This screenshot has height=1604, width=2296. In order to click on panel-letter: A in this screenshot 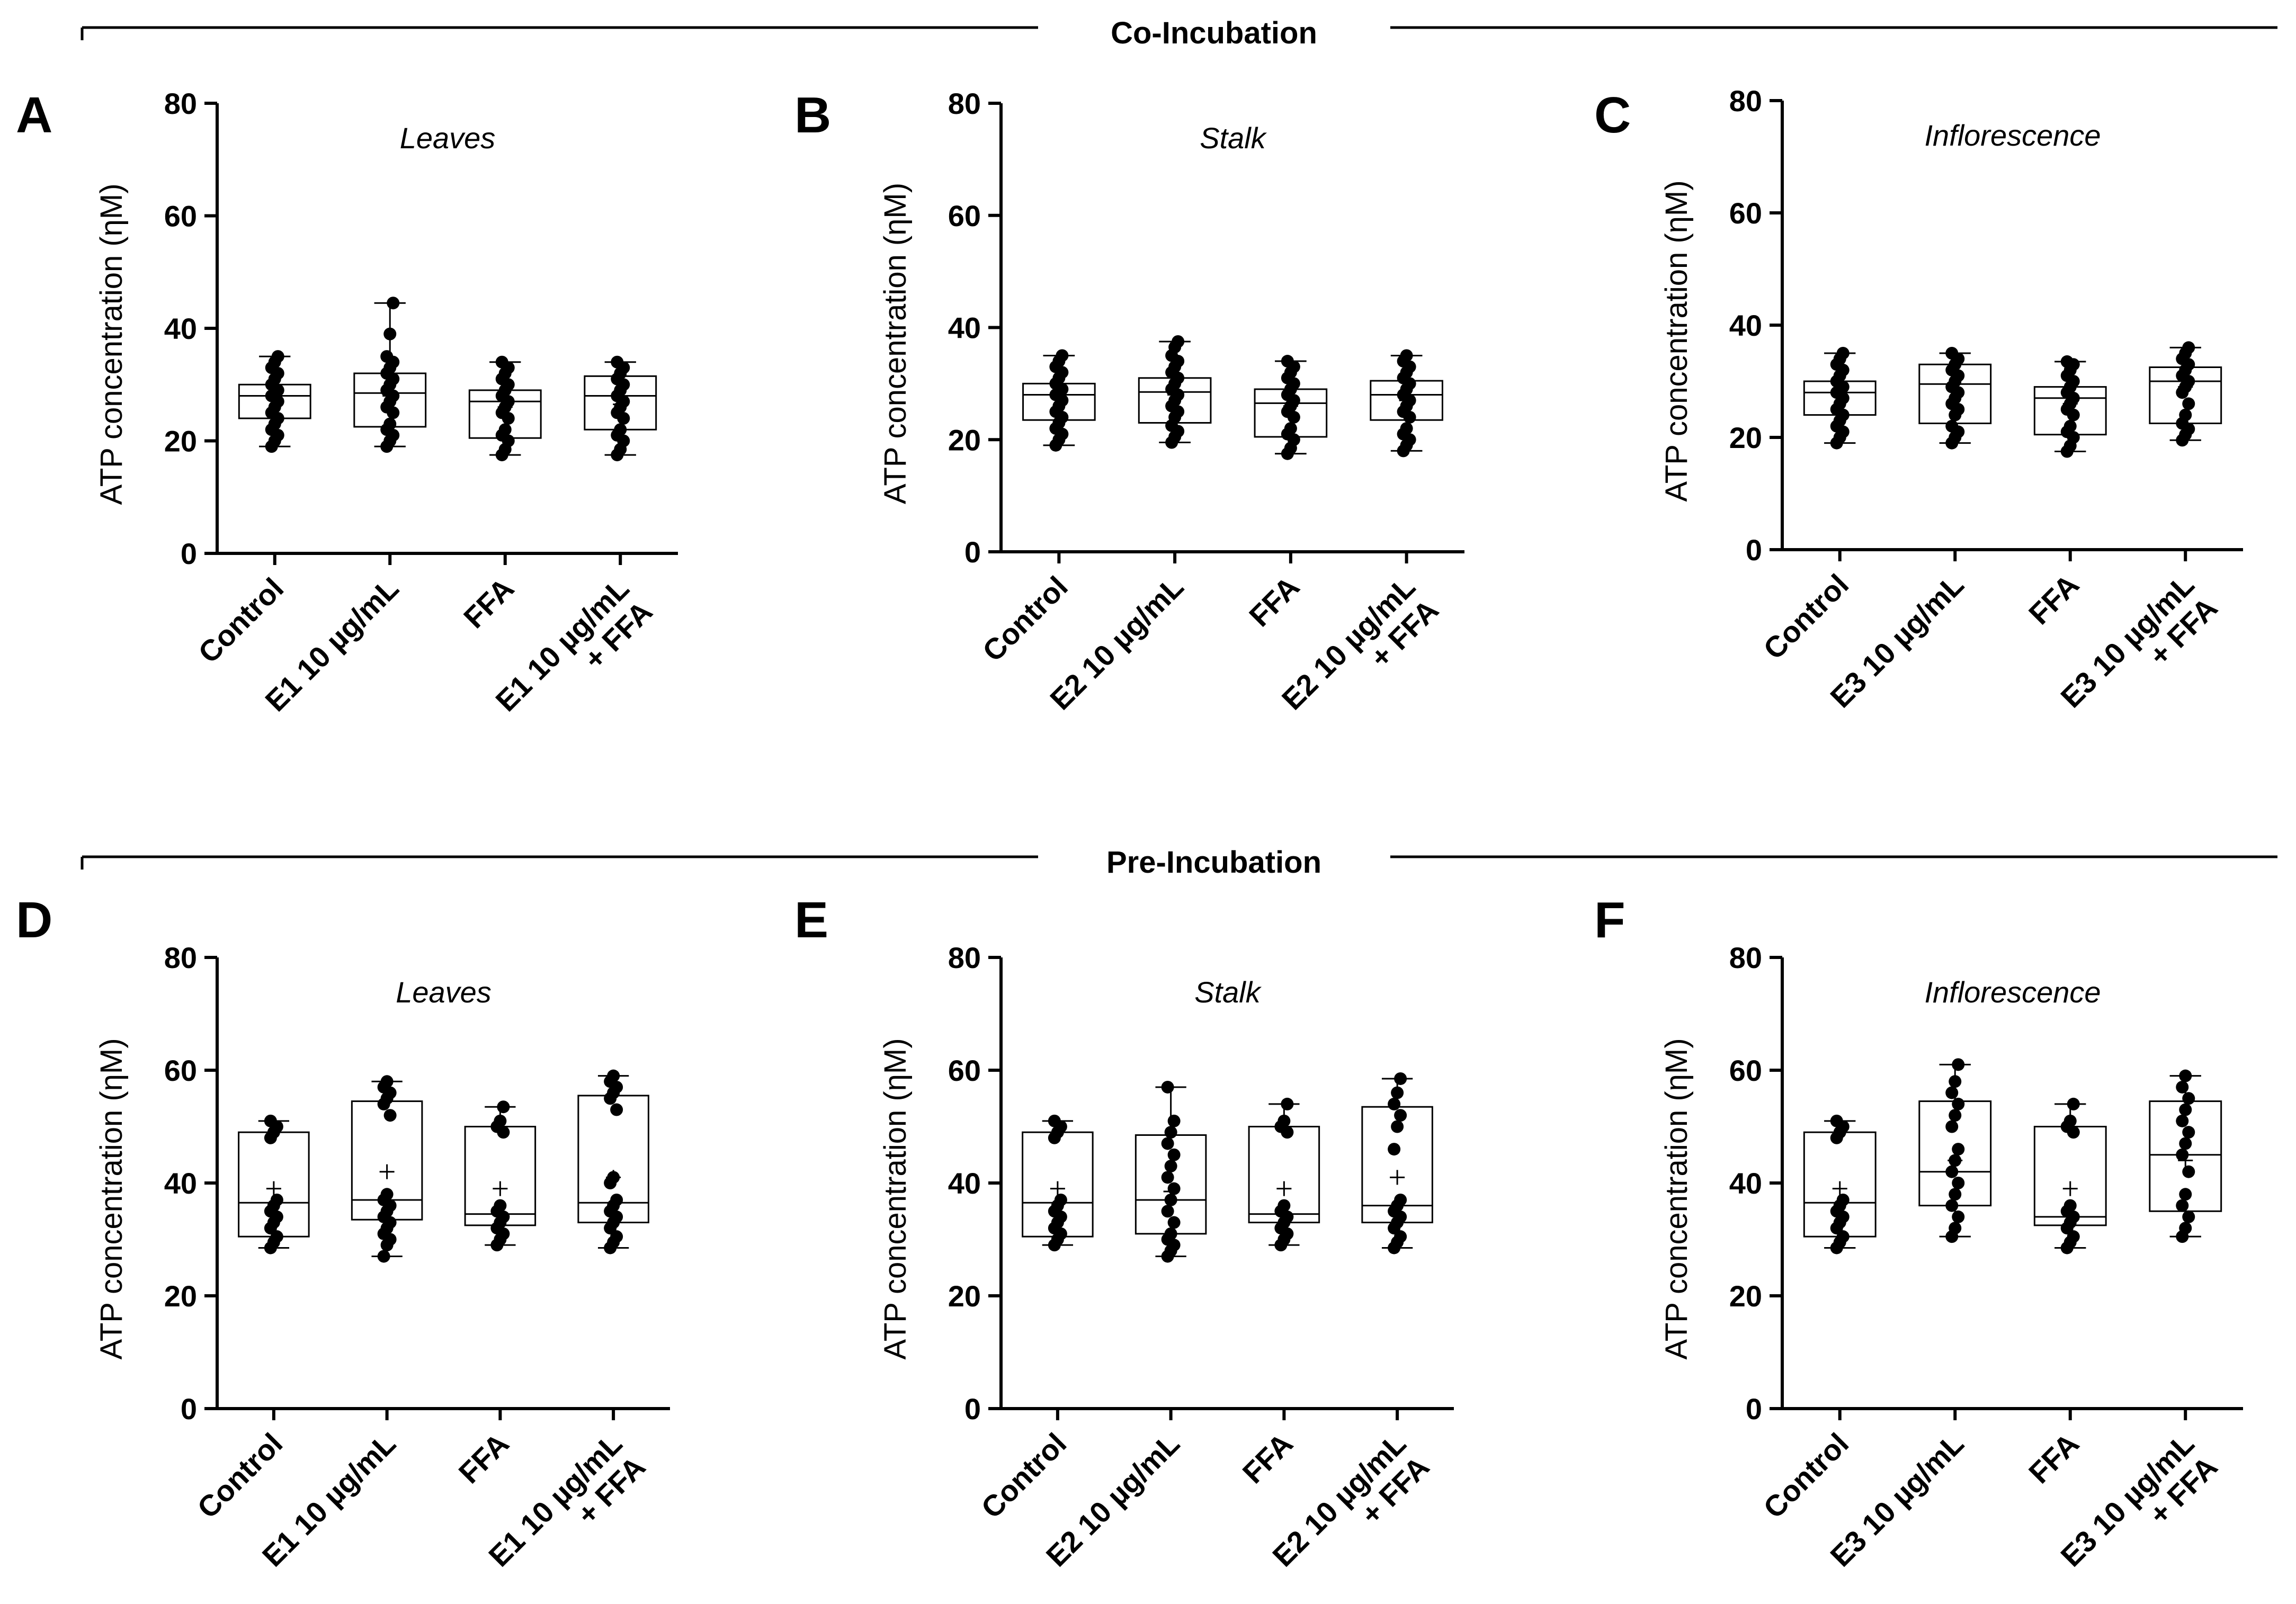, I will do `click(34, 115)`.